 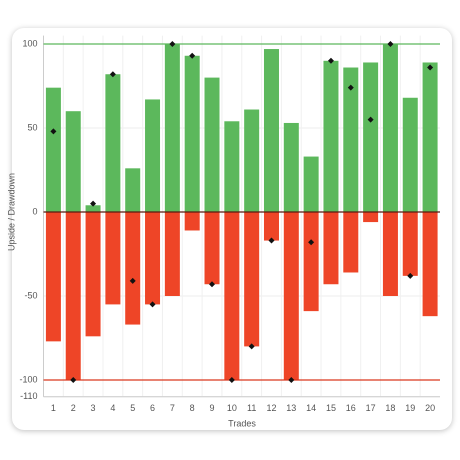 What do you see at coordinates (28, 396) in the screenshot?
I see `y-tick-label: -110` at bounding box center [28, 396].